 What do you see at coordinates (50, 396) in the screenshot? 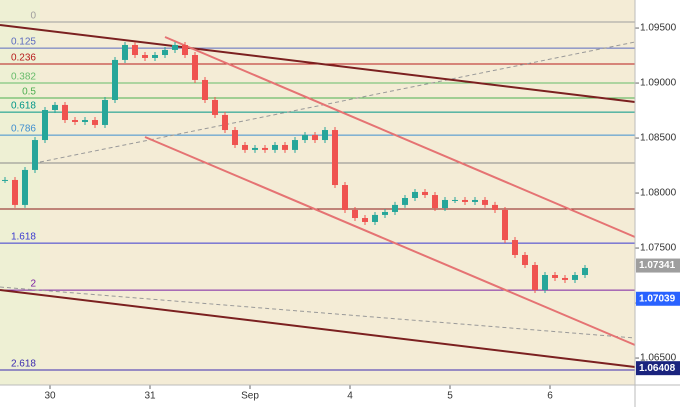
I see `x-tick-label: 30` at bounding box center [50, 396].